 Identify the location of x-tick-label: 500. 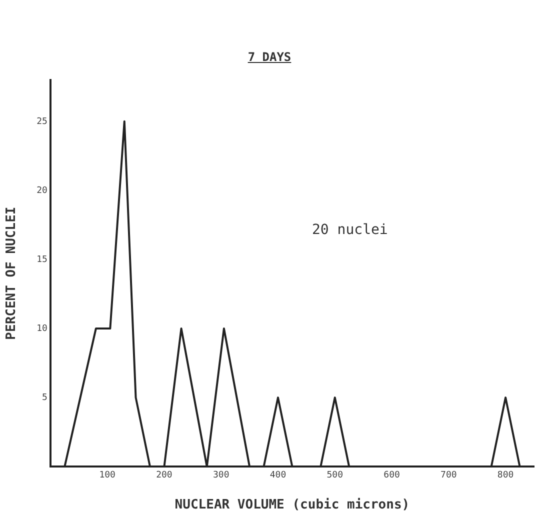
(335, 475).